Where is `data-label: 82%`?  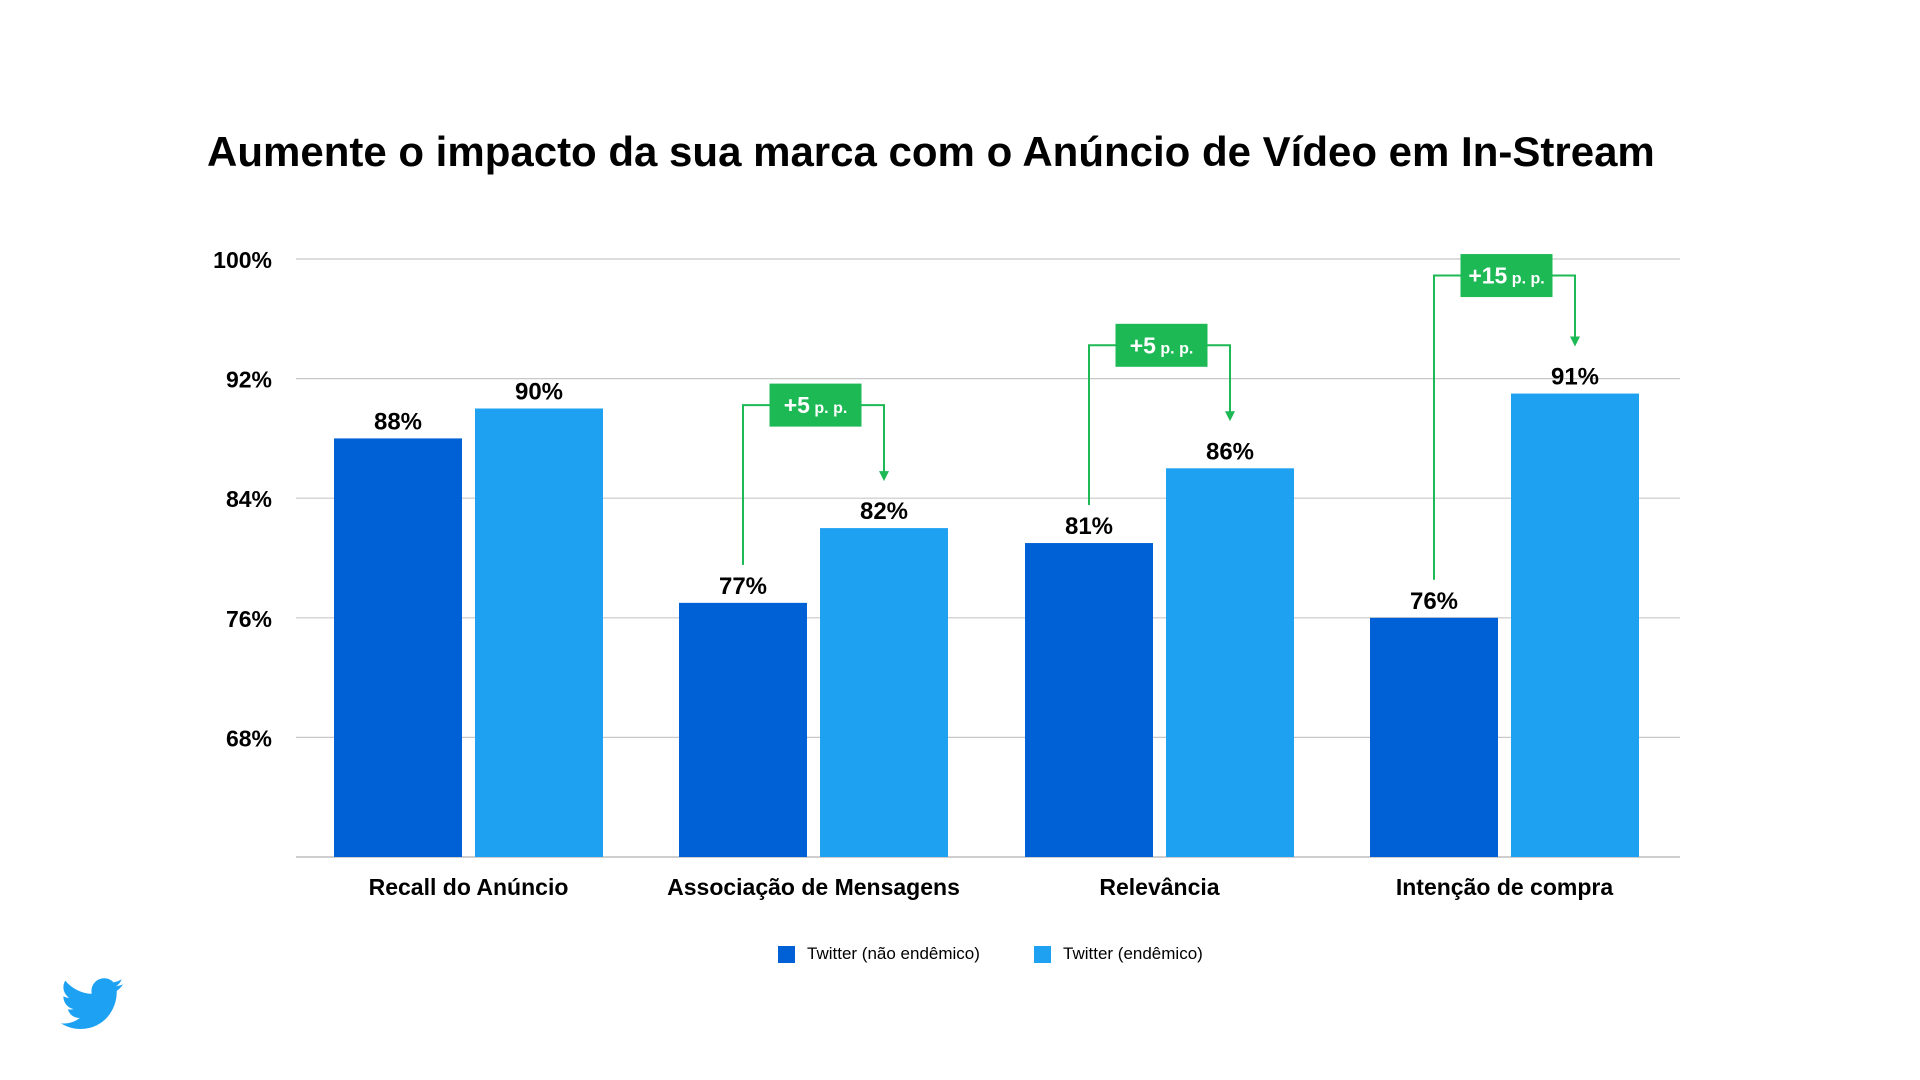
data-label: 82% is located at coordinates (884, 511).